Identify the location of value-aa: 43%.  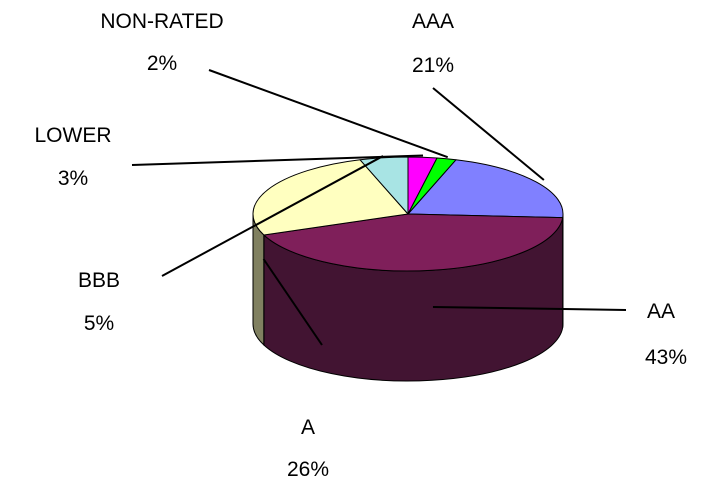
(666, 357).